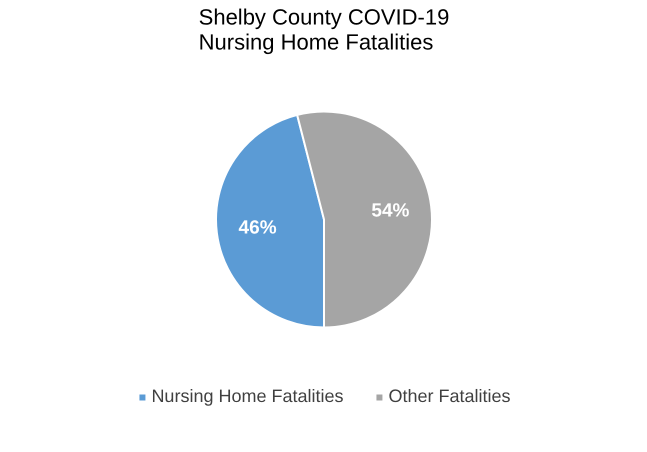 Image resolution: width=647 pixels, height=452 pixels. Describe the element at coordinates (247, 396) in the screenshot. I see `legend-label: Nursing Home Fatalities` at that location.